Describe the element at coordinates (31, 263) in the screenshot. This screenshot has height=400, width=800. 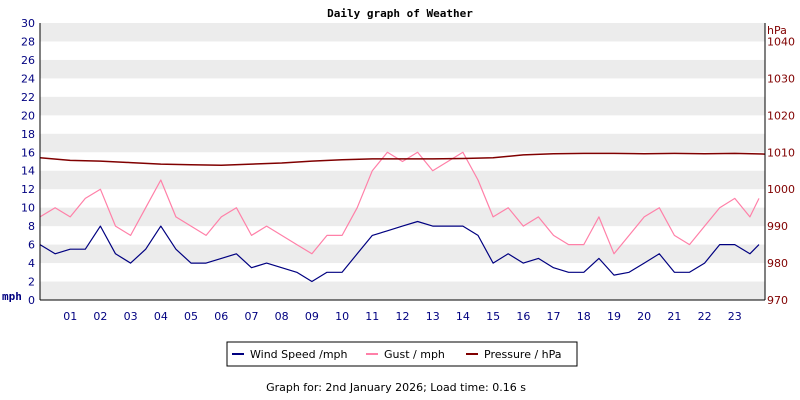
I see `left-tick-label: 4` at that location.